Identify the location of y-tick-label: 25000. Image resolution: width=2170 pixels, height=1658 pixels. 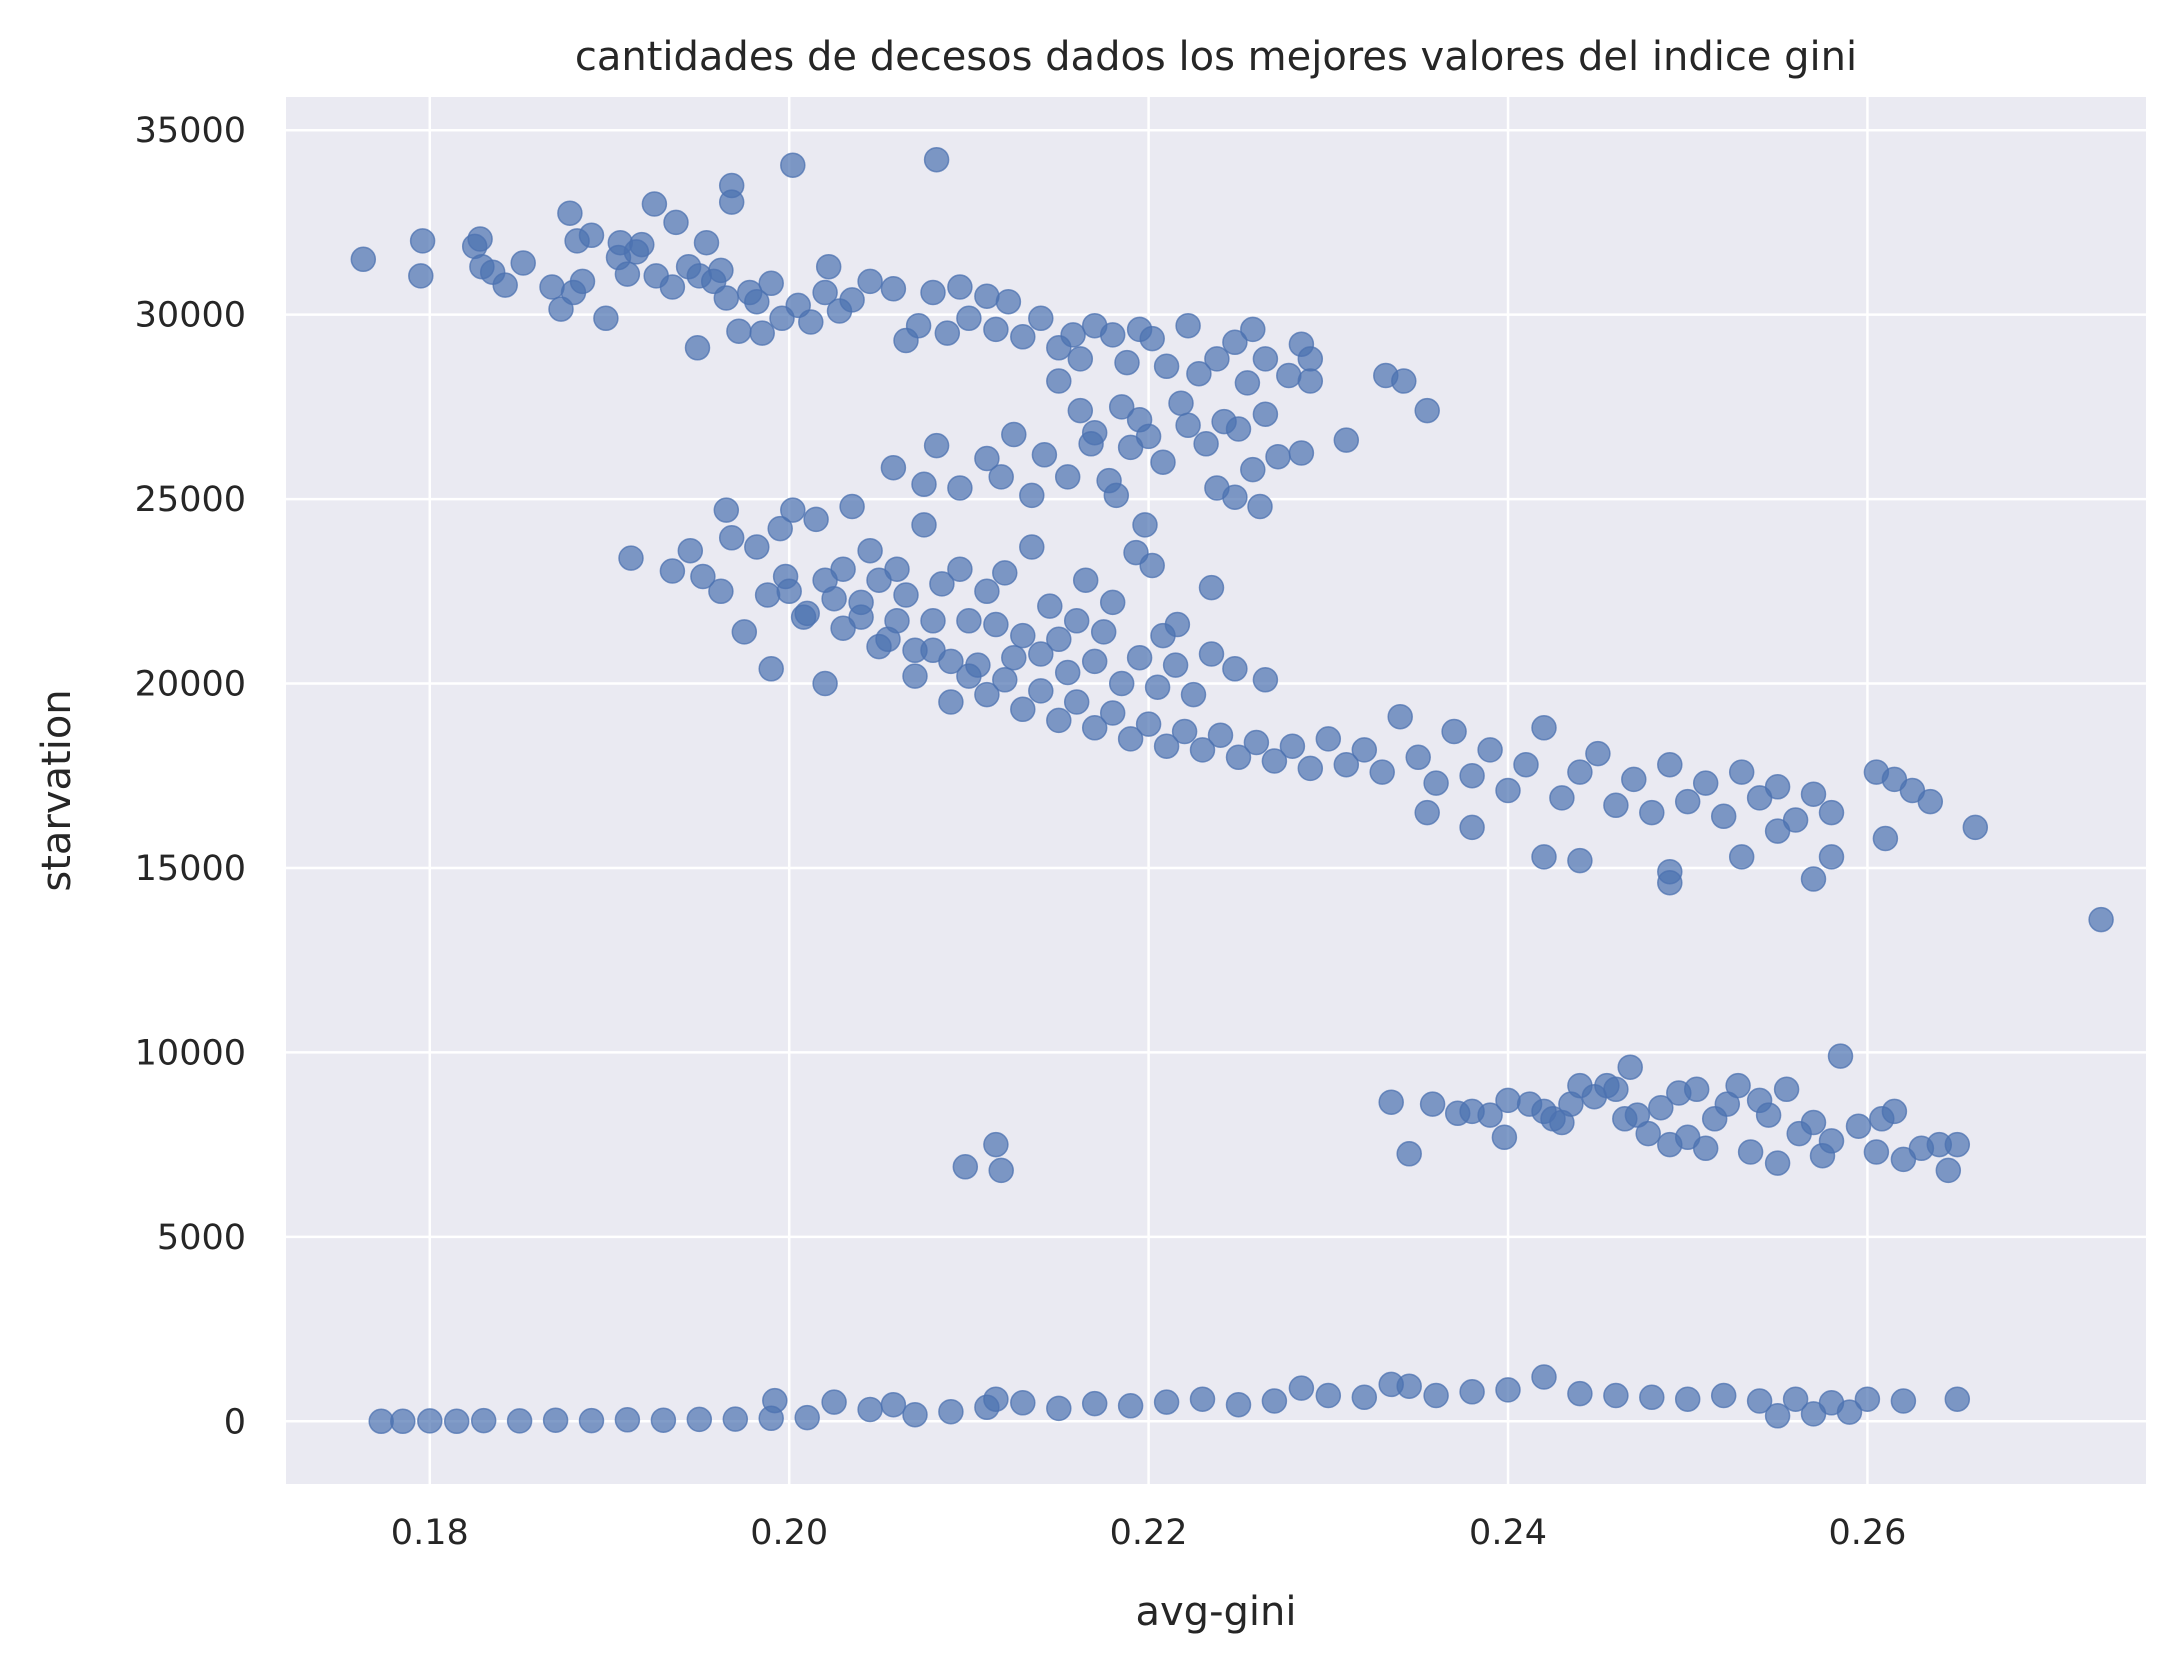
(190, 500).